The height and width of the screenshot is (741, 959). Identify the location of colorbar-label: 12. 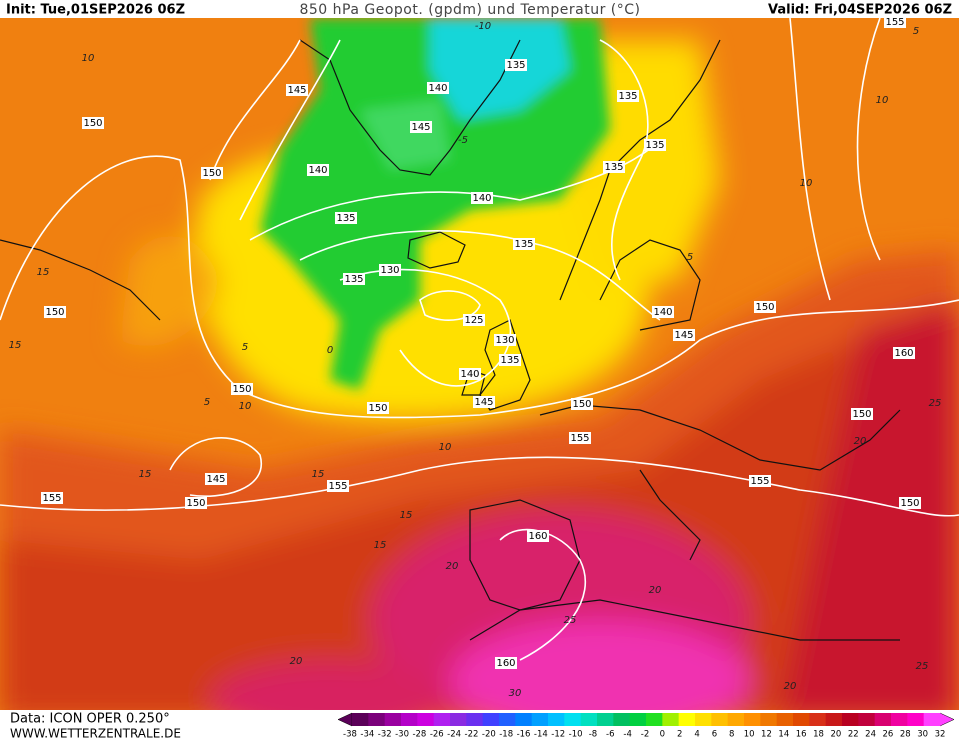
(766, 735).